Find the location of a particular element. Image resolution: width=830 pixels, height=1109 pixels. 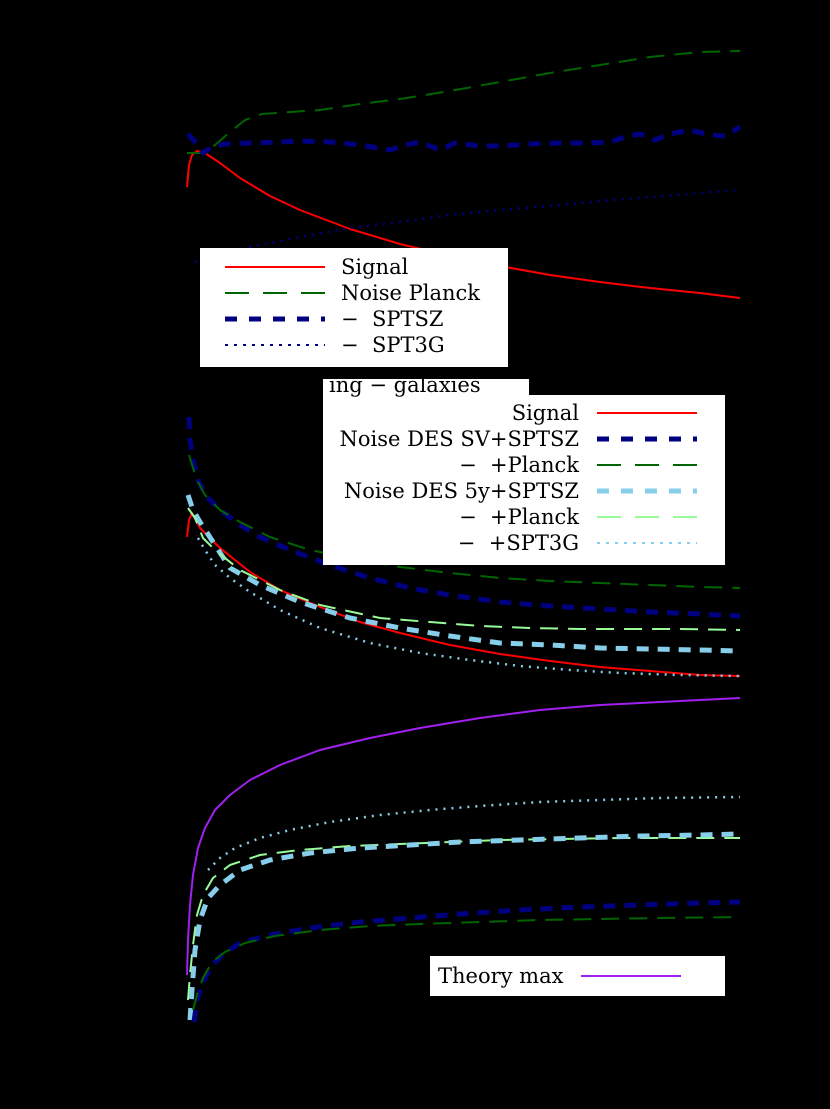

legend-label: − SPTSZ is located at coordinates (392, 319).